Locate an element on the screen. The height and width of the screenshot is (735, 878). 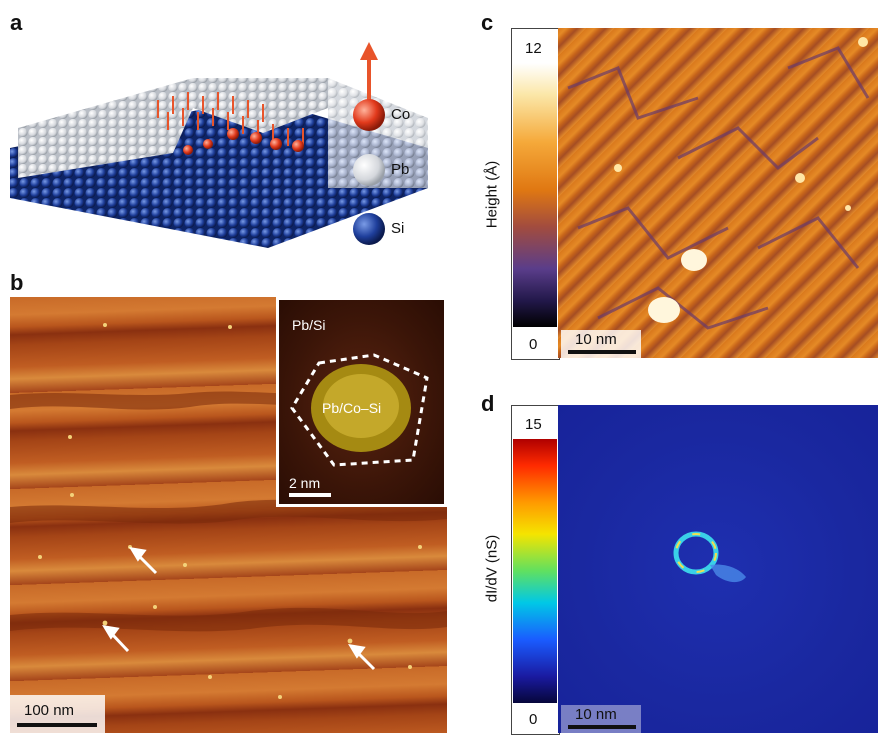
colorbar-d-max: 15 is located at coordinates (533, 424).